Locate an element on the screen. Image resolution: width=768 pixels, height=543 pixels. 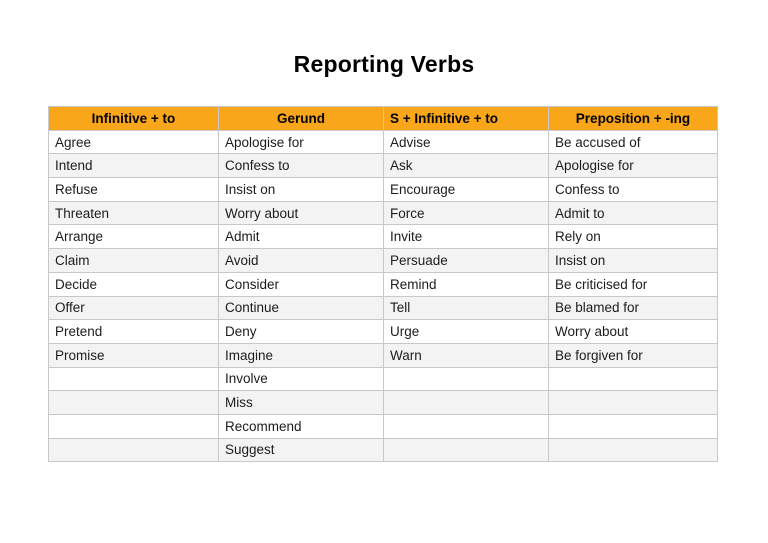
table-cell: Claim is located at coordinates (133, 260).